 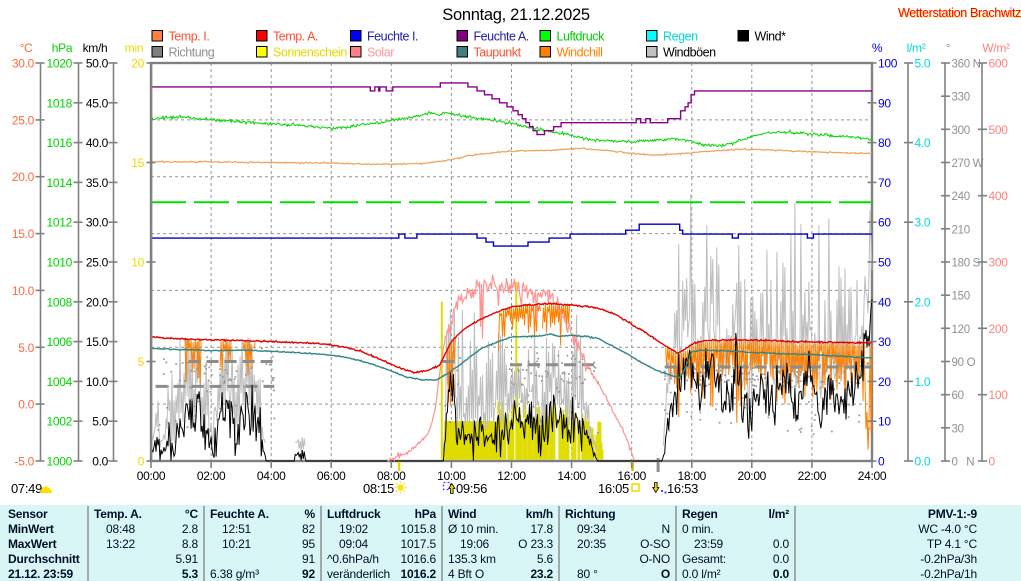 What do you see at coordinates (923, 382) in the screenshot?
I see `svg-text: 1.0` at bounding box center [923, 382].